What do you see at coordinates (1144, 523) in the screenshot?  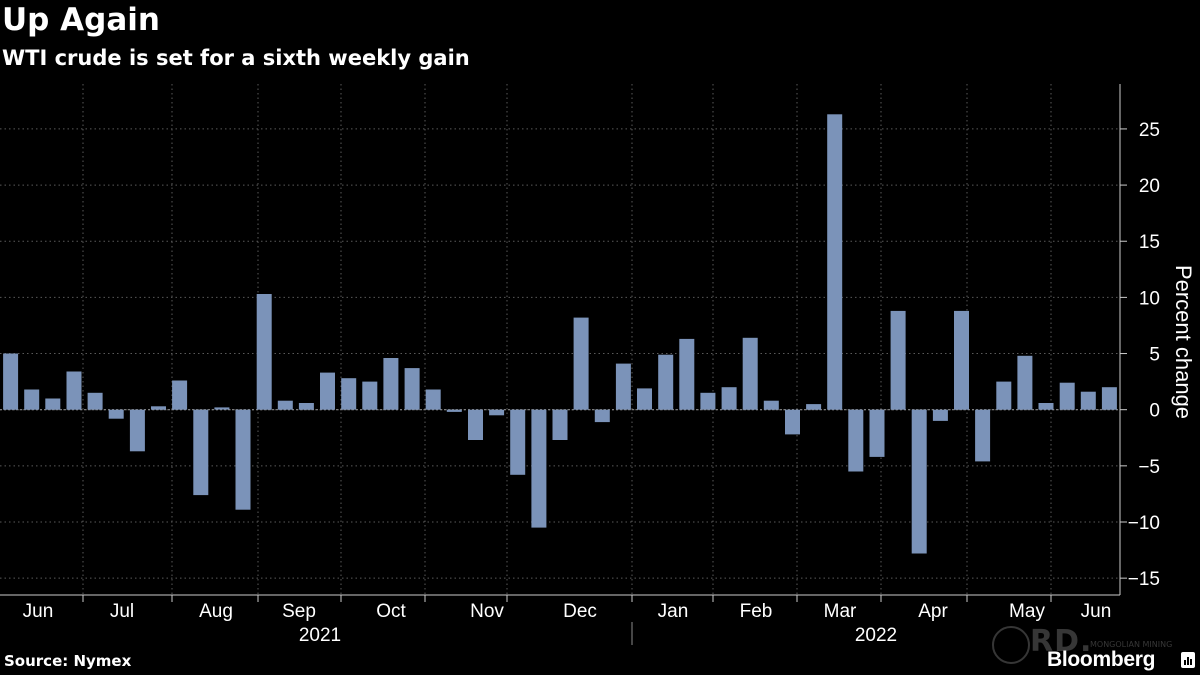 I see `y-tick-label: −10` at bounding box center [1144, 523].